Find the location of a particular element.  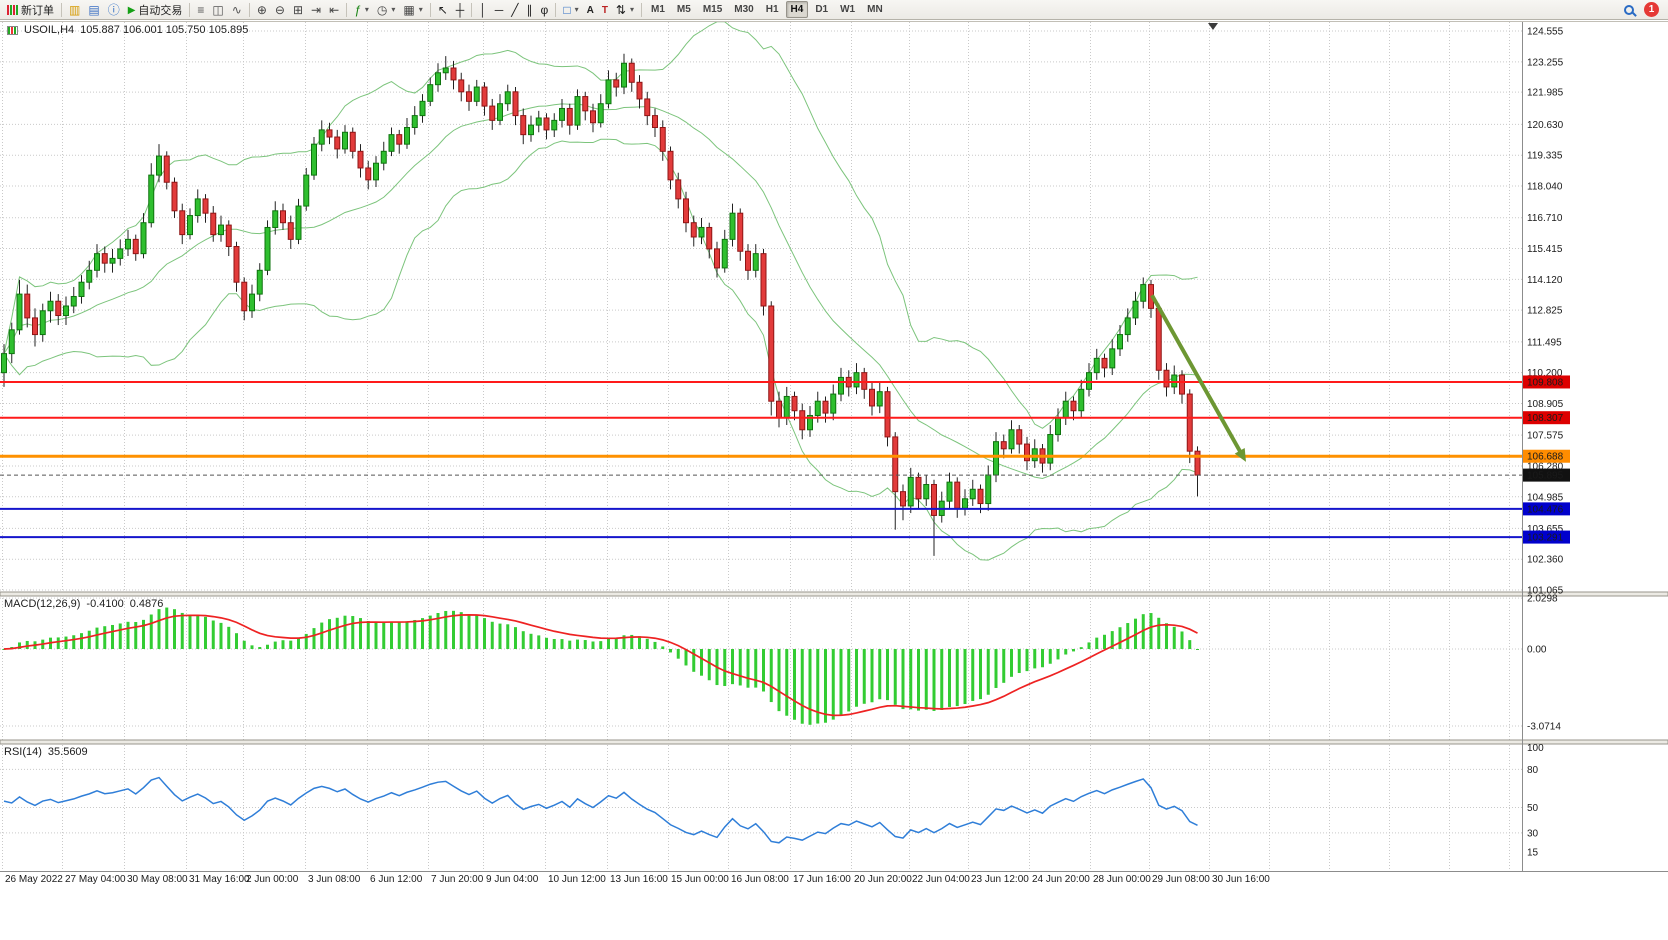

search-icon is located at coordinates (1629, 9).